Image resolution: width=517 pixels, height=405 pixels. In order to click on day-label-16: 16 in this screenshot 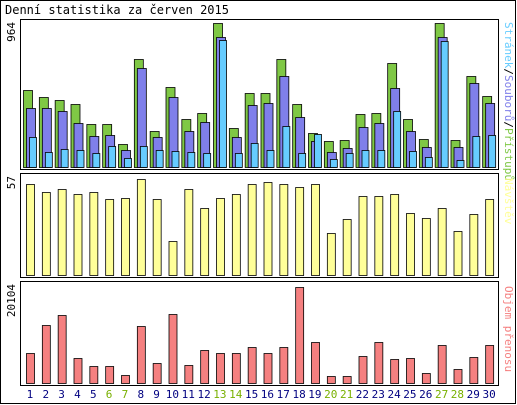, I will do `click(267, 394)`.